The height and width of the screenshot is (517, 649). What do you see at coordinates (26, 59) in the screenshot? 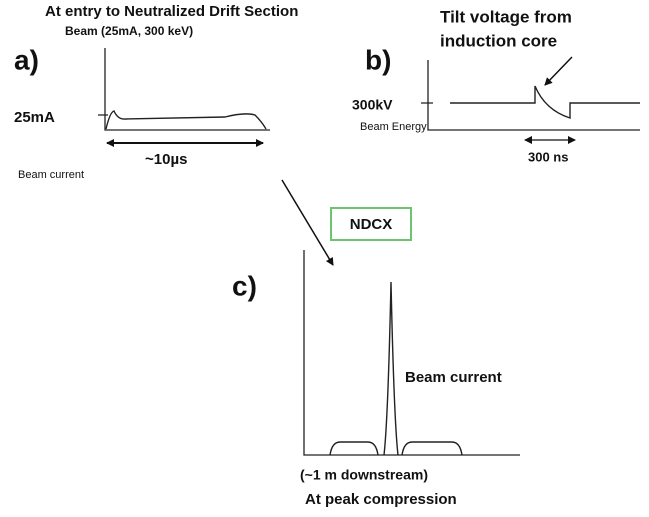
I see `panel-label: a)` at bounding box center [26, 59].